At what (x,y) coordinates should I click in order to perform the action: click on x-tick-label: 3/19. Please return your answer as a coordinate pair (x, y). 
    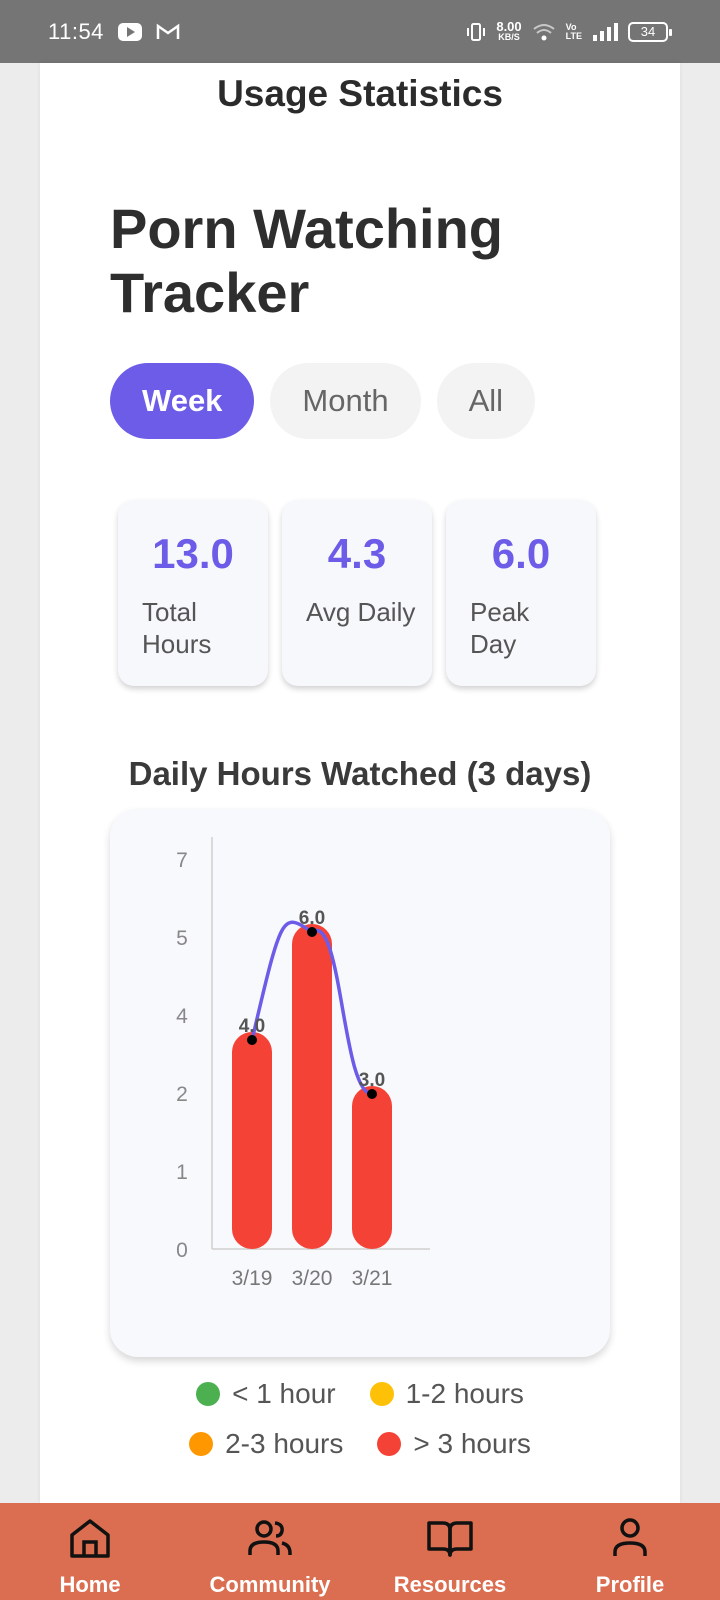
    Looking at the image, I should click on (252, 1278).